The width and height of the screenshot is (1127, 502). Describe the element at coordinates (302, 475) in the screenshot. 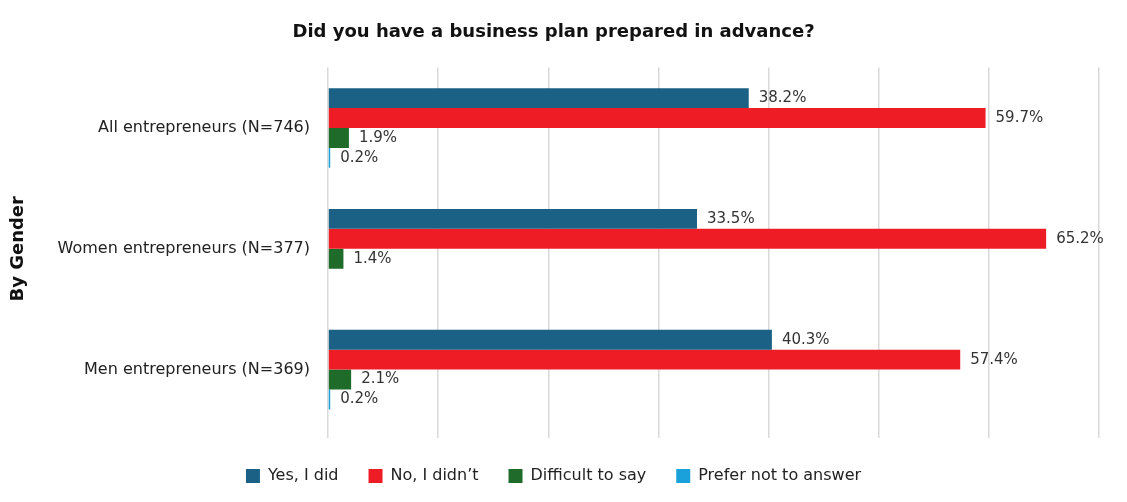

I see `legend-label: Yes, I did` at that location.